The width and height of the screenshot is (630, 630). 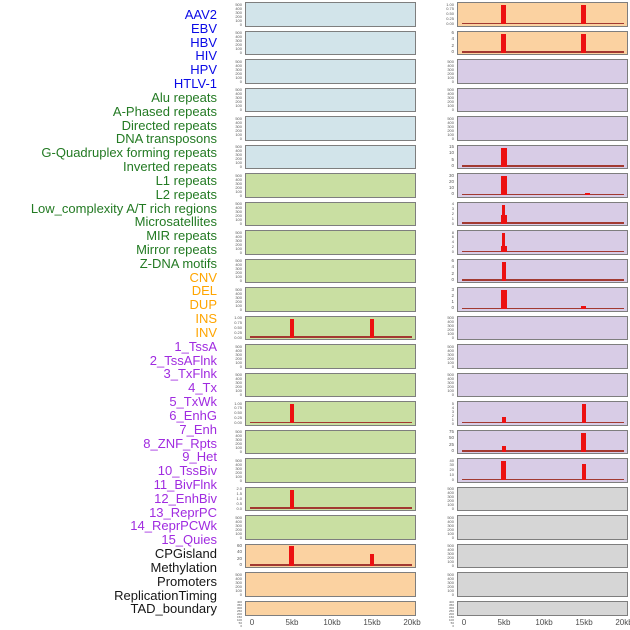 I want to click on y-axis-ticks: 30 20 10 0, so click(x=439, y=185).